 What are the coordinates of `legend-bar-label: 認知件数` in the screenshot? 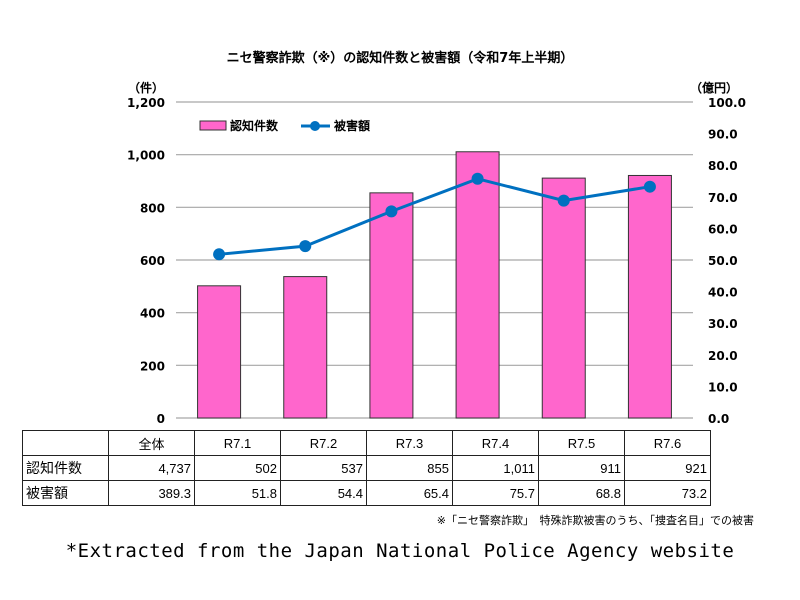 It's located at (254, 125).